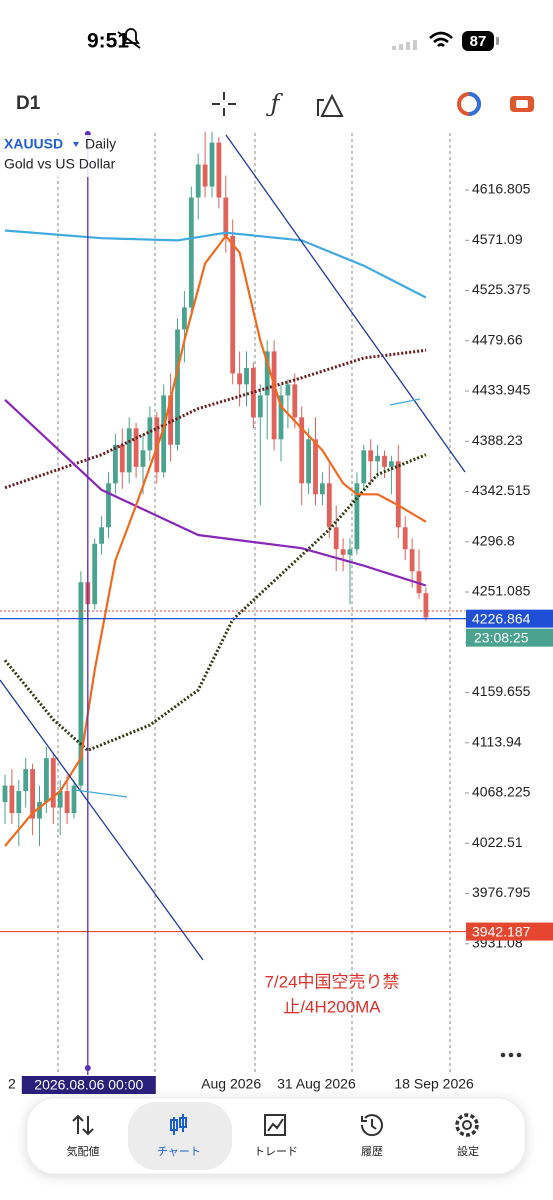 The width and height of the screenshot is (553, 1200). What do you see at coordinates (501, 390) in the screenshot?
I see `y-tick-label: 4433.945` at bounding box center [501, 390].